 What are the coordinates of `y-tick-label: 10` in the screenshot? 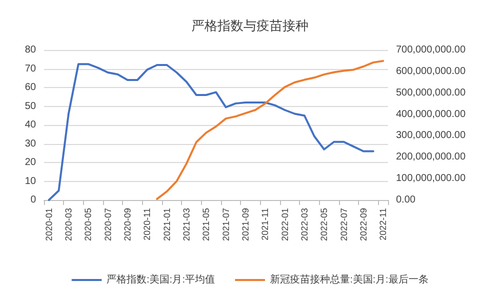 It's located at (30, 181).